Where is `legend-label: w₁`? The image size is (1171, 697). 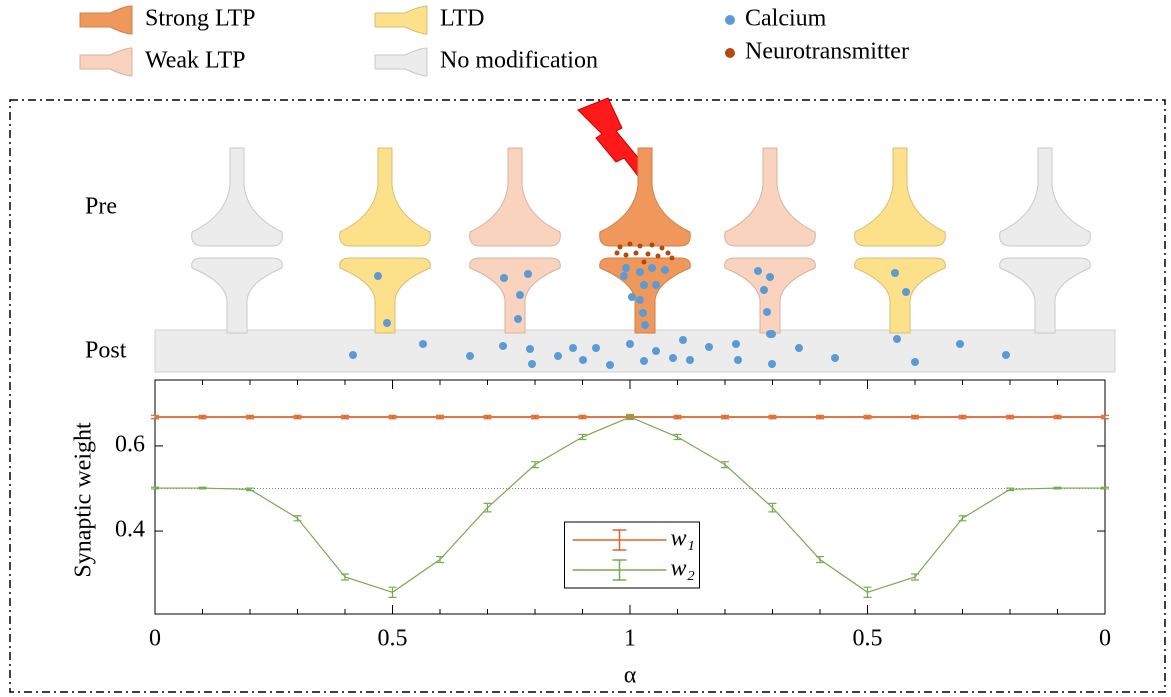
legend-label: w₁ is located at coordinates (683, 539).